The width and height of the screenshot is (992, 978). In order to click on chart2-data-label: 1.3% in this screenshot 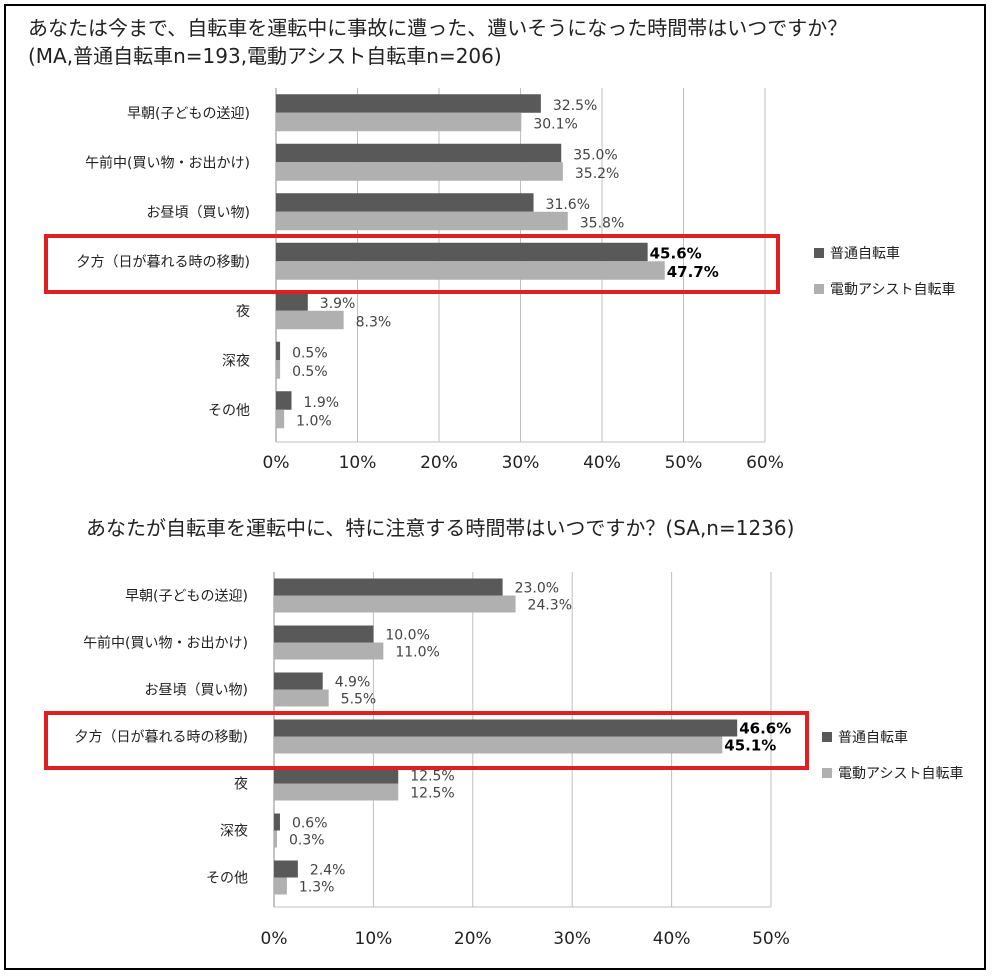, I will do `click(317, 888)`.